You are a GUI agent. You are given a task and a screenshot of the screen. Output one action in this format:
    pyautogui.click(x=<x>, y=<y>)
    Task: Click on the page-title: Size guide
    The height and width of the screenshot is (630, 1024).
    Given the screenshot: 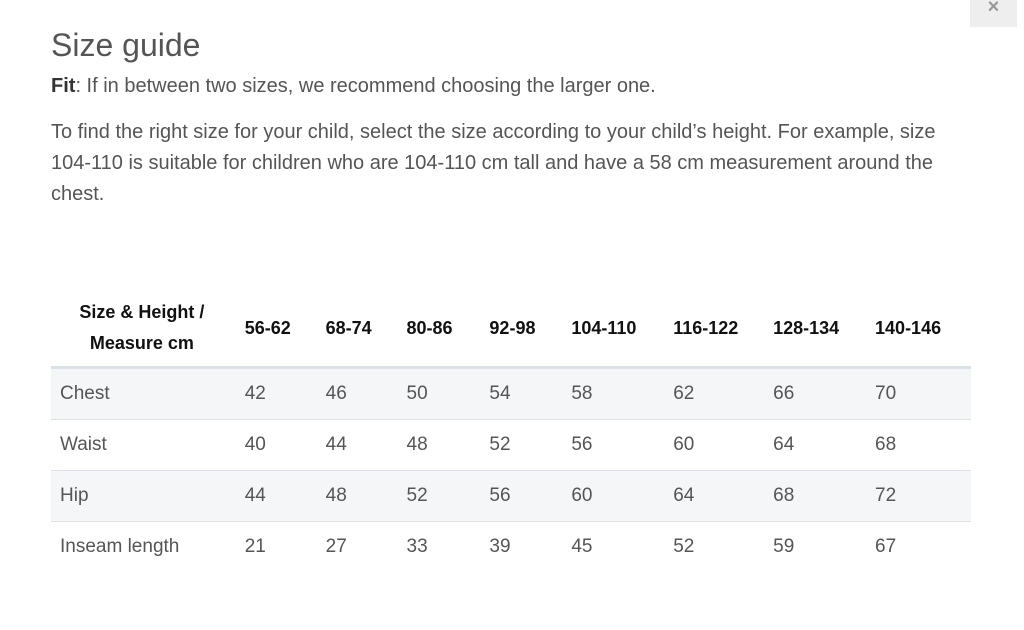 What is the action you would take?
    pyautogui.click(x=126, y=45)
    